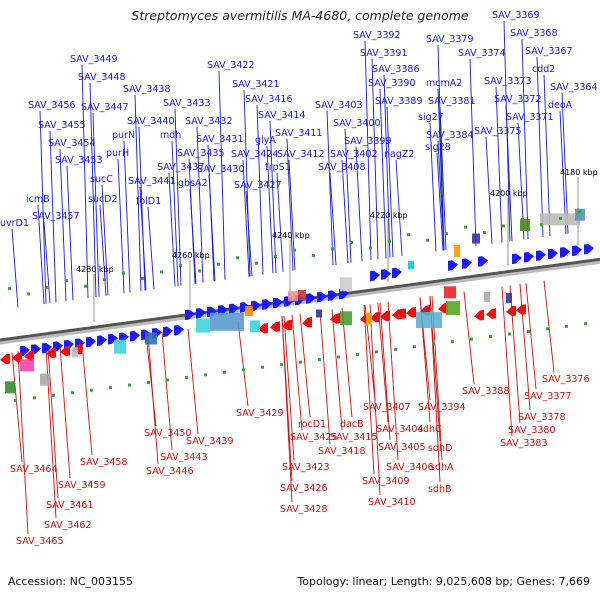 The image size is (600, 600). Describe the element at coordinates (431, 117) in the screenshot. I see `forward-label: sig27` at that location.